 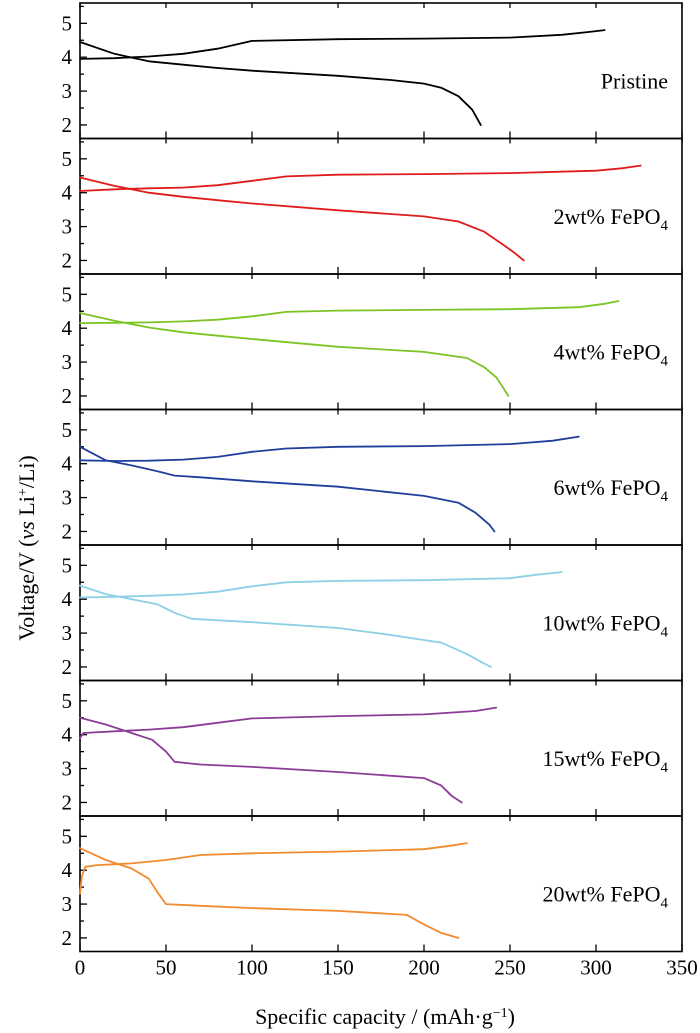 I want to click on x-tick-label: 250, so click(x=510, y=968).